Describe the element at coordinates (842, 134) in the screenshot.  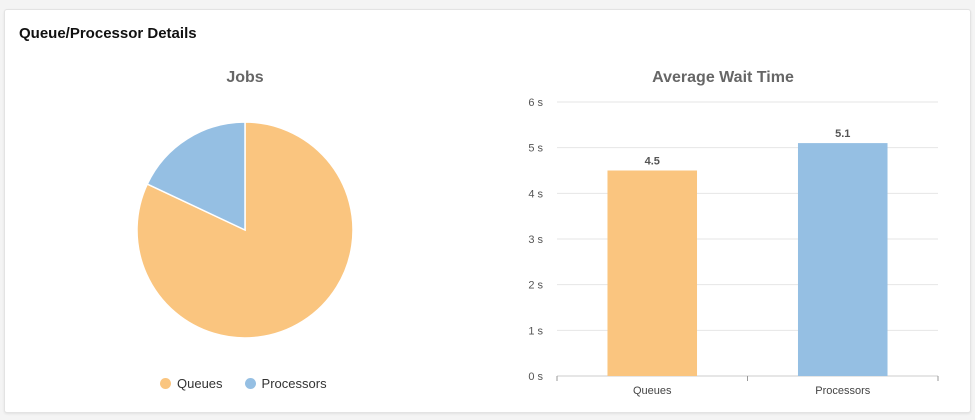
I see `bar-data-label: 5.1` at that location.